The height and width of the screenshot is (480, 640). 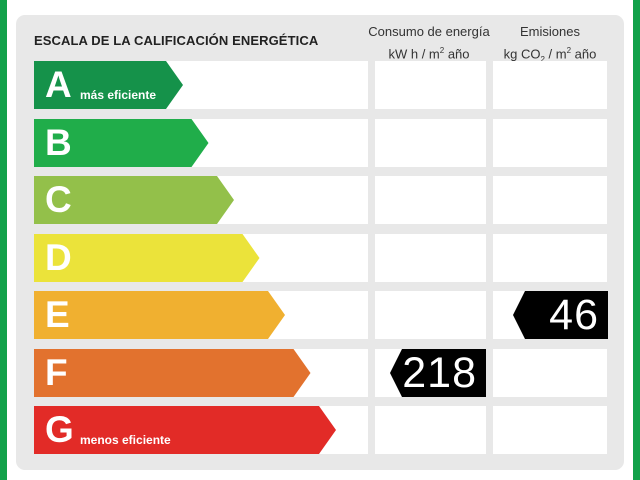 I want to click on rating-arrow-d, so click(x=147, y=257).